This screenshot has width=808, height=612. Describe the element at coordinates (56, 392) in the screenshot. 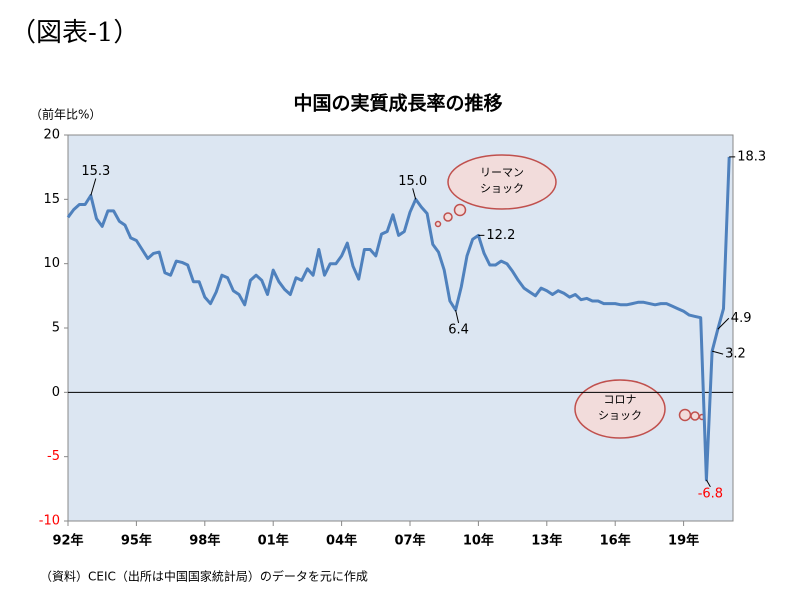

I see `y-tick-label: 0` at that location.